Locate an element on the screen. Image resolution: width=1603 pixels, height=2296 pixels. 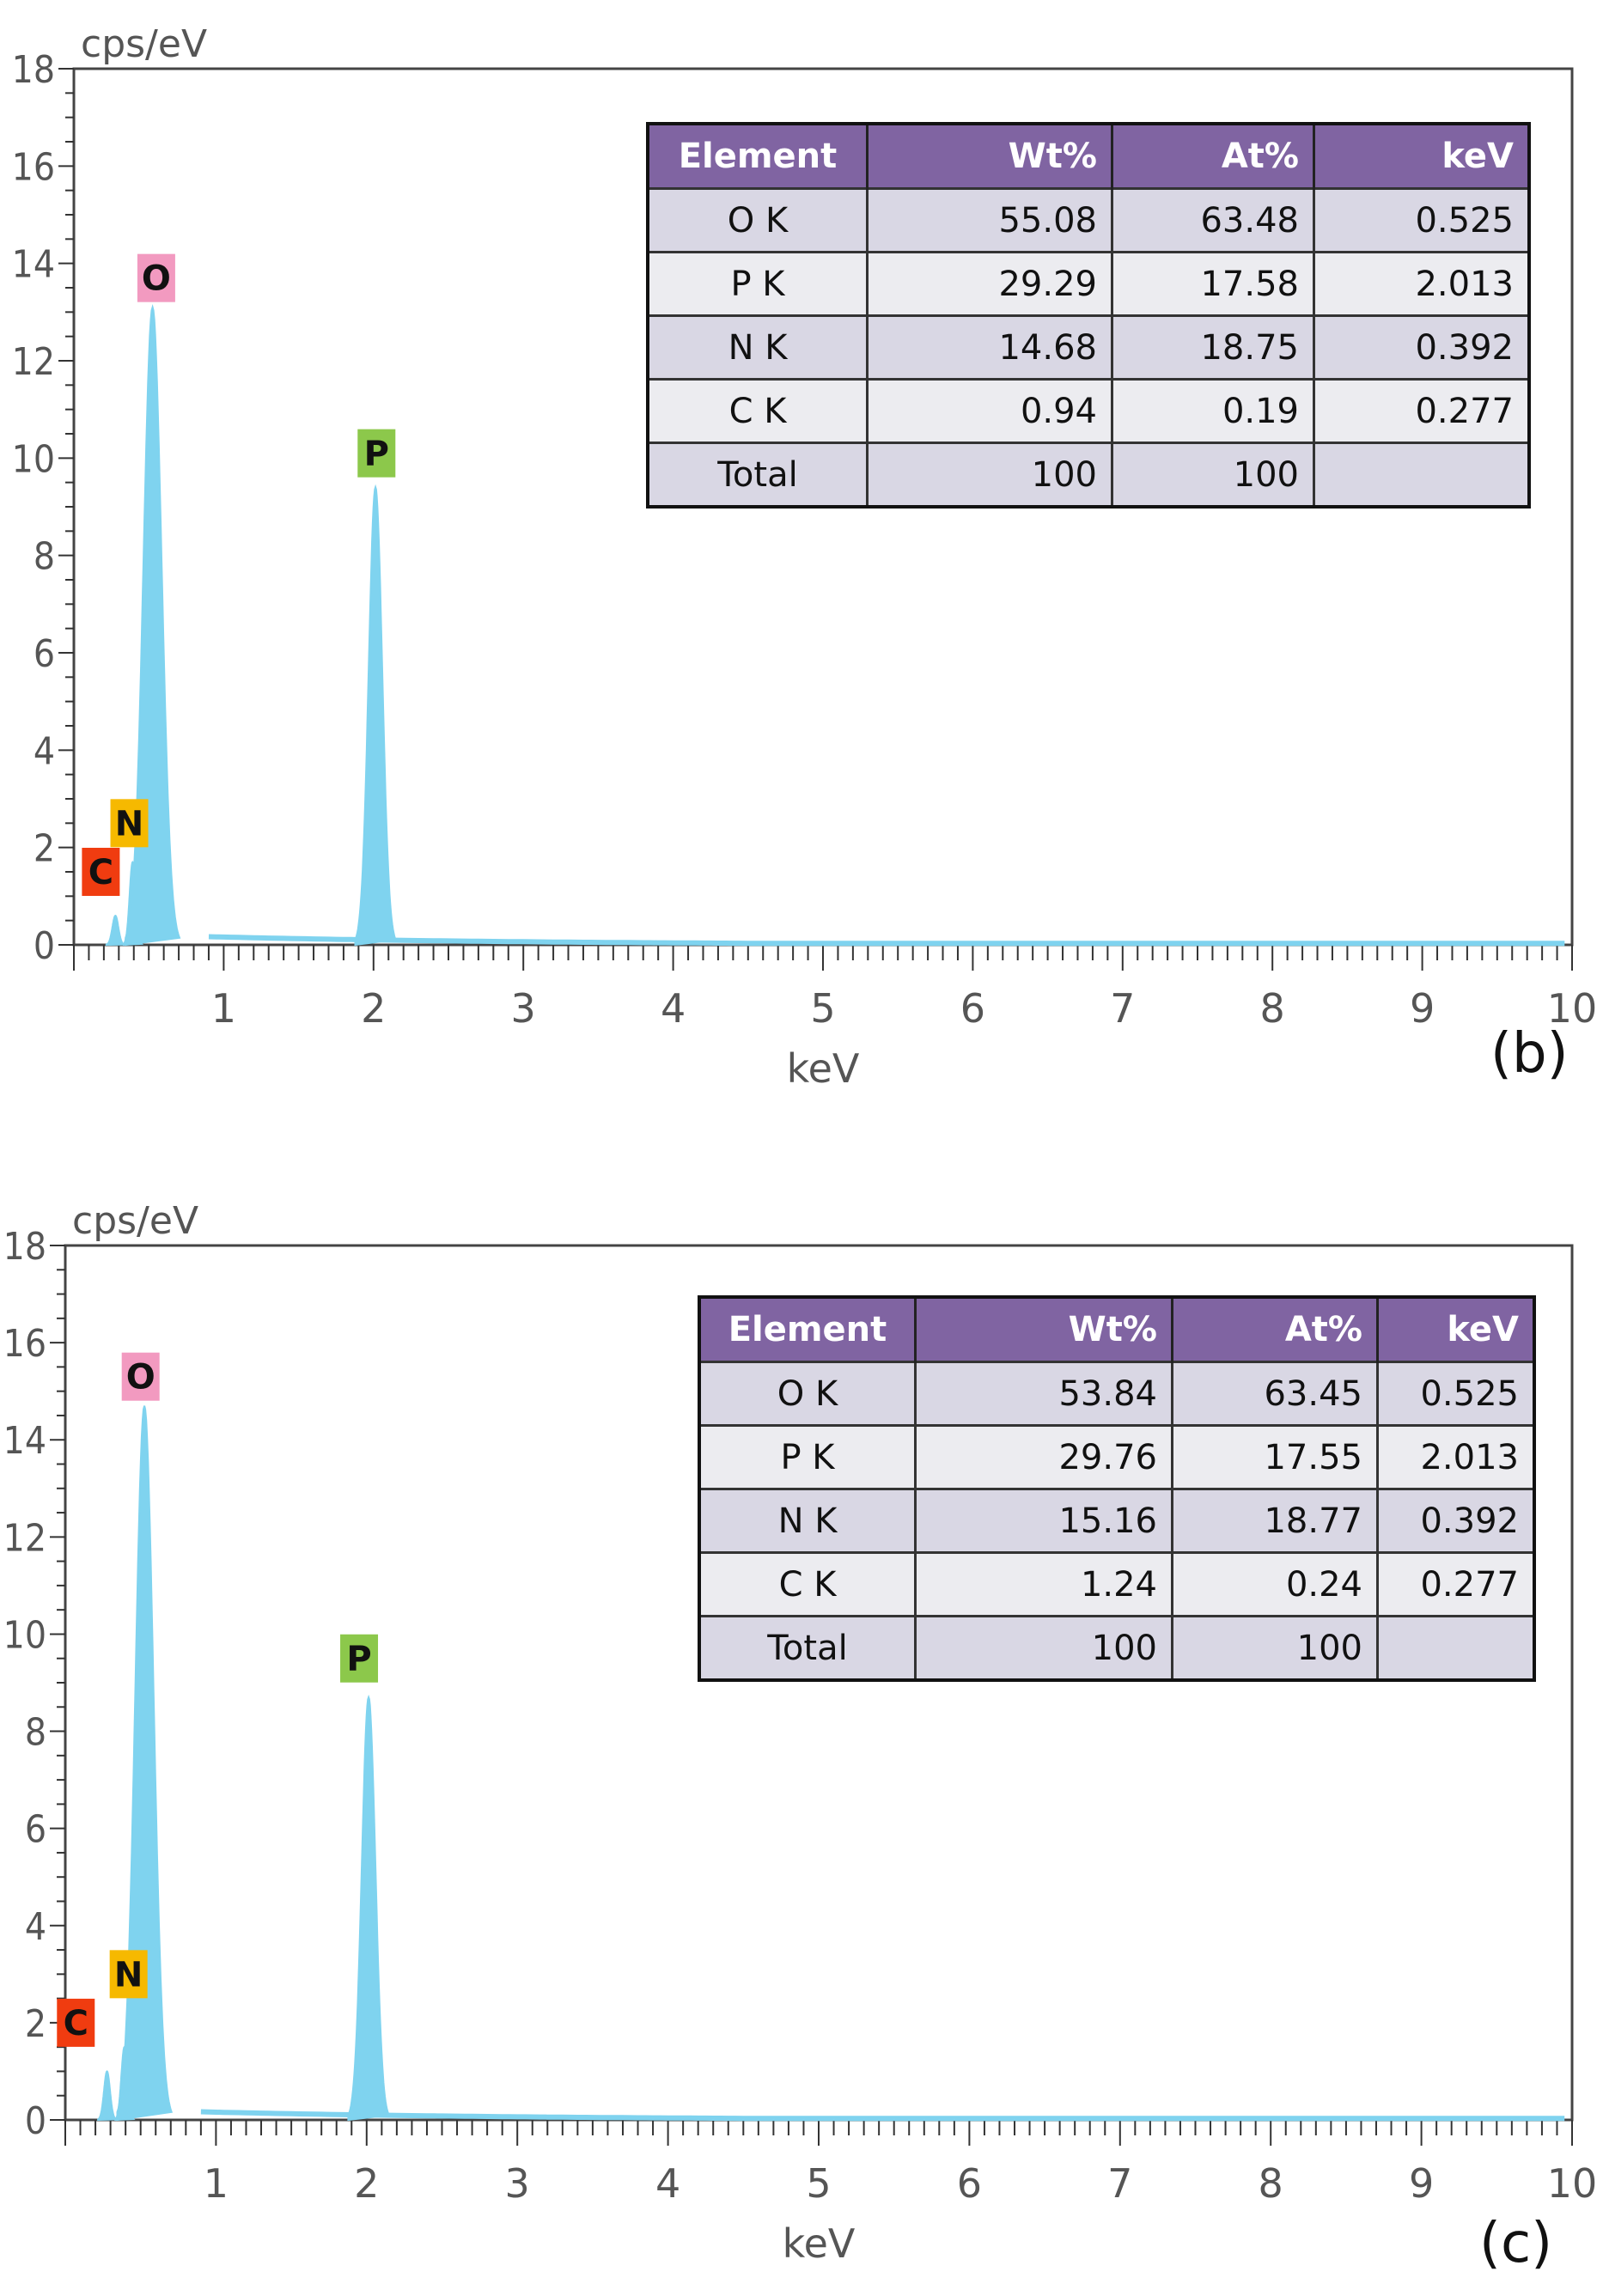
cell-wt: 1.24 is located at coordinates (1044, 1584).